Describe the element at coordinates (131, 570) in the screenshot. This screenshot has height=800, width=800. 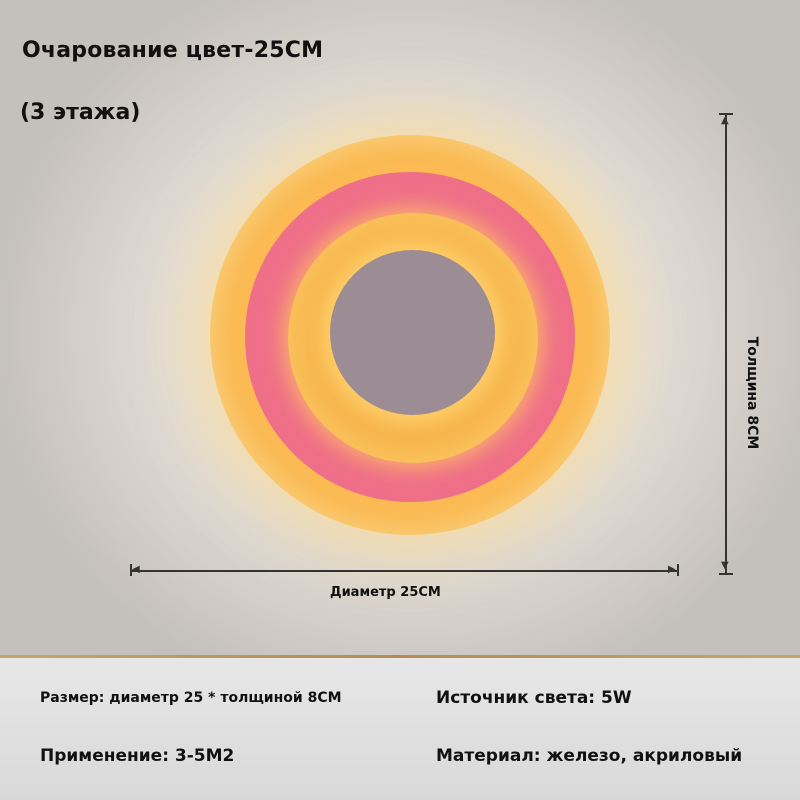
I see `diameter-tick-left` at that location.